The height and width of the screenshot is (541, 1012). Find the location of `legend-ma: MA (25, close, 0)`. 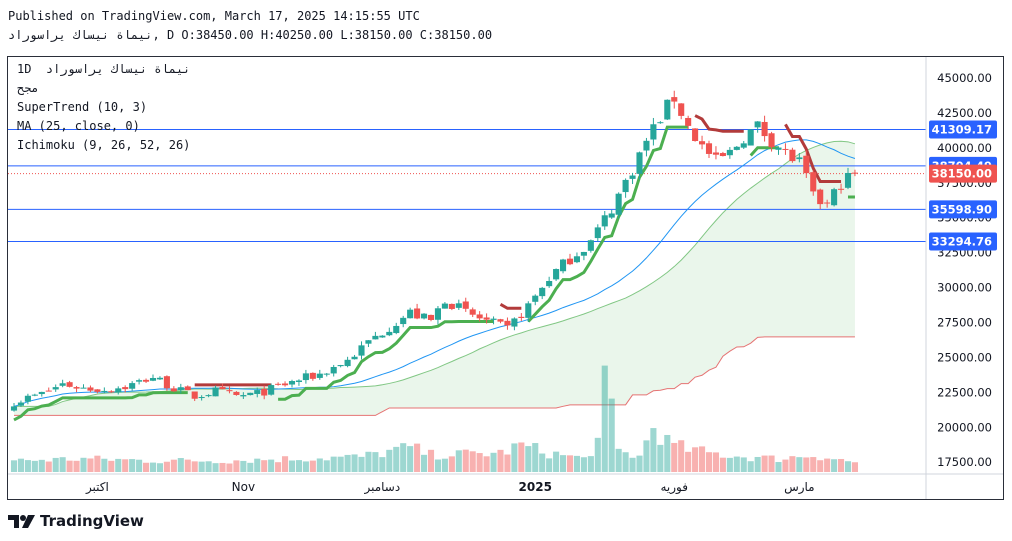

legend-ma: MA (25, close, 0) is located at coordinates (78, 126).